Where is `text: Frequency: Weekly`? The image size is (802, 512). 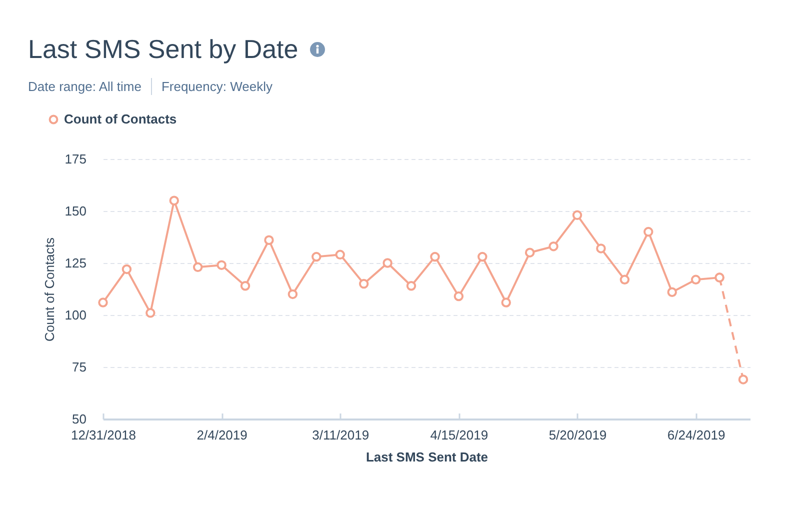
text: Frequency: Weekly is located at coordinates (216, 86).